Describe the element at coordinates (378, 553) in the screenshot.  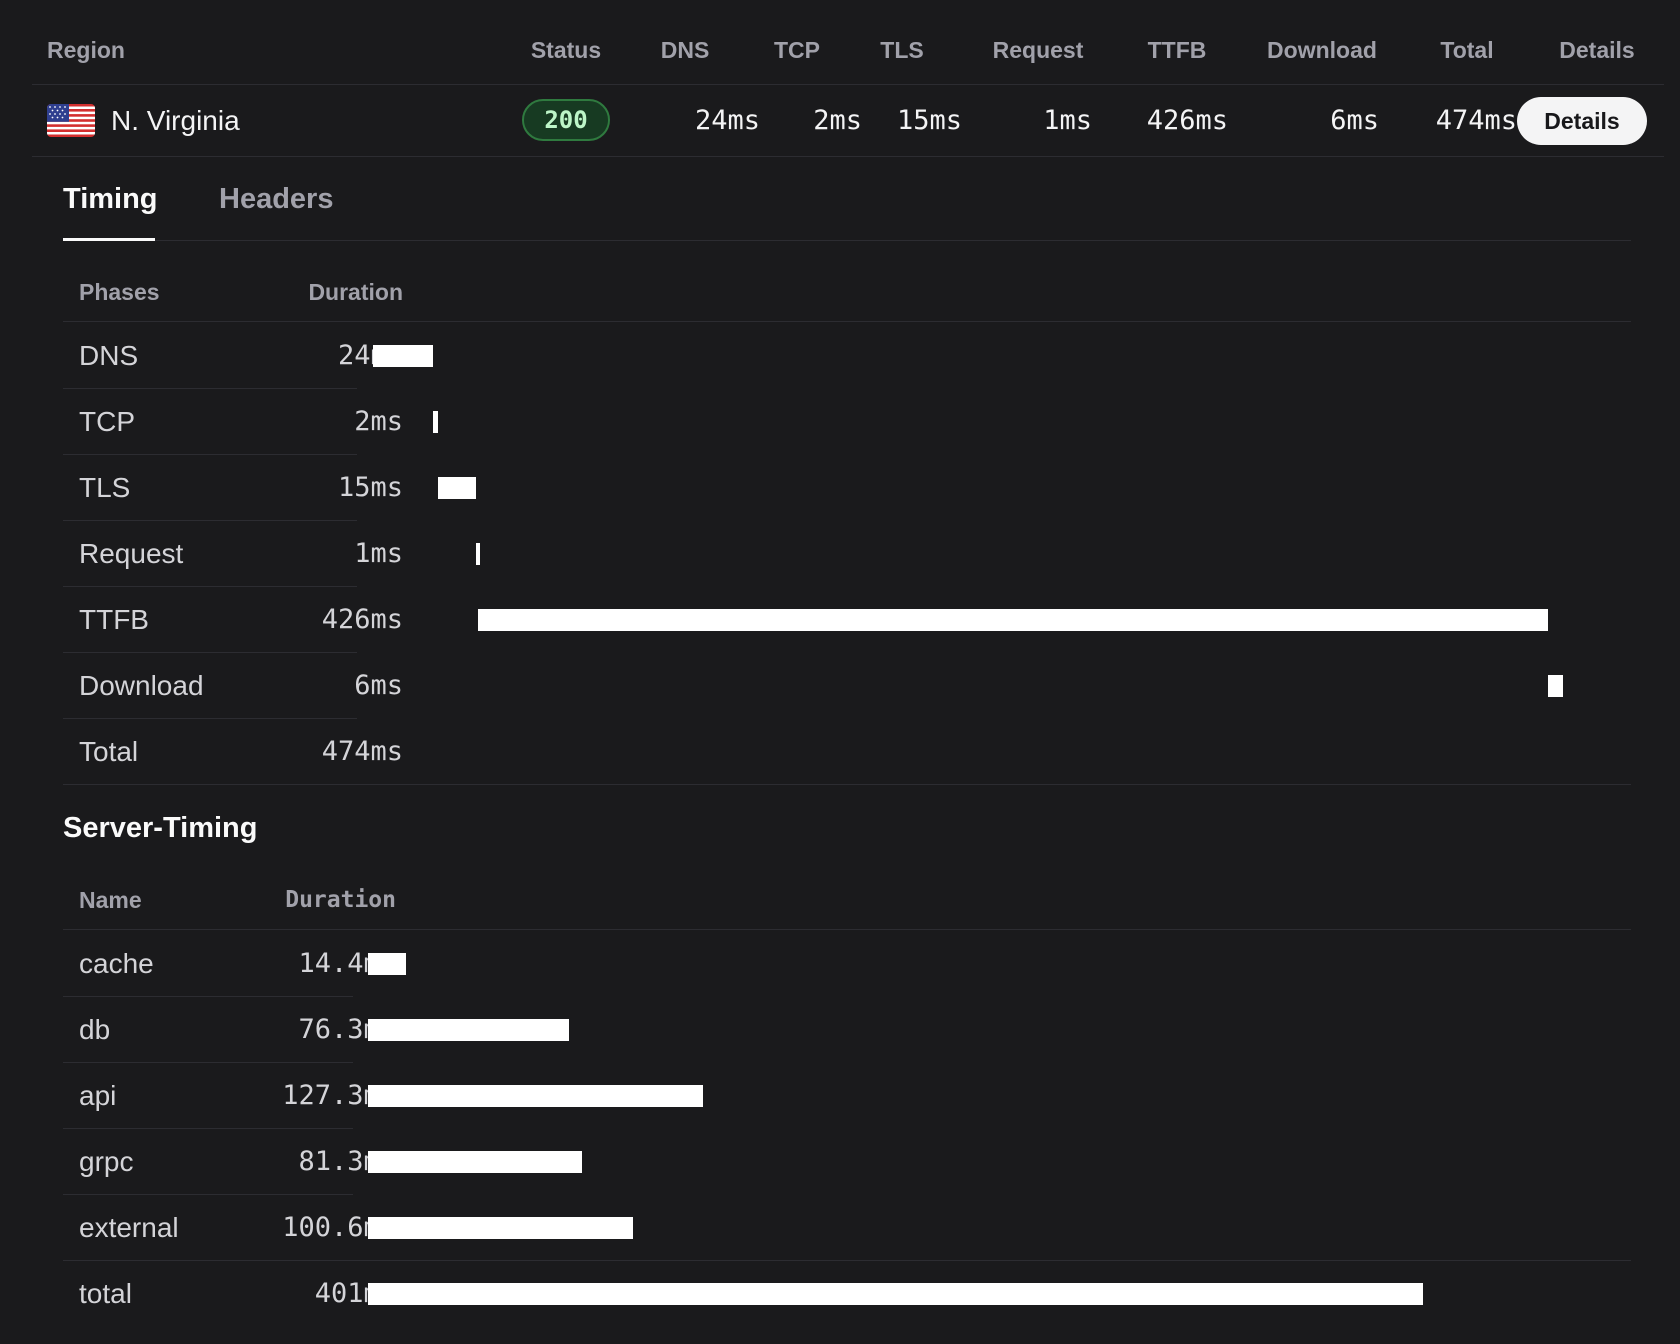
I see `phase-duration: 1ms` at that location.